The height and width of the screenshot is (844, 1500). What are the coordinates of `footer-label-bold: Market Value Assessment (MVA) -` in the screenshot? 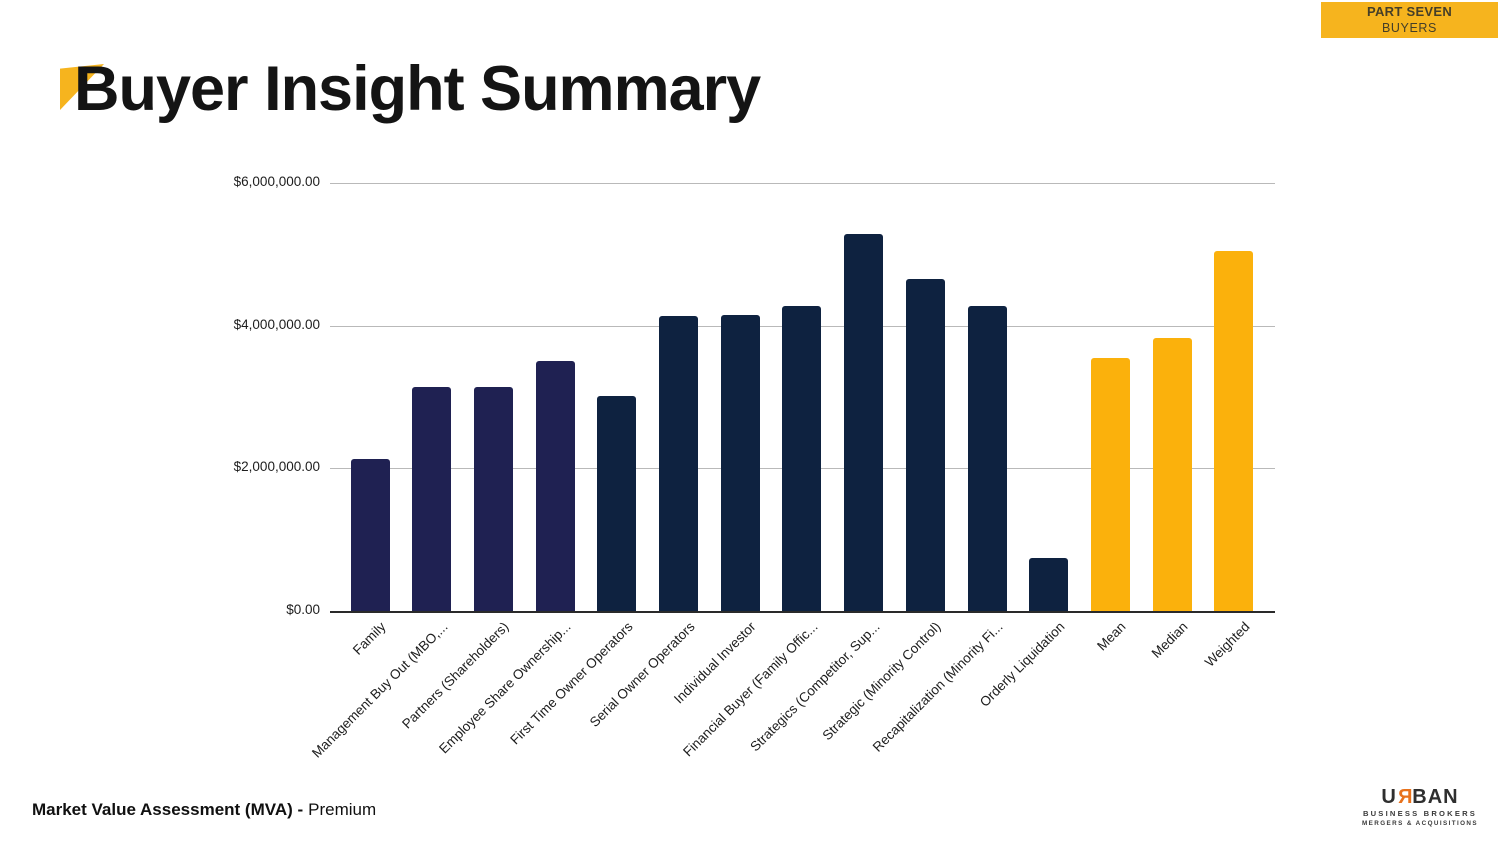 It's located at (168, 809).